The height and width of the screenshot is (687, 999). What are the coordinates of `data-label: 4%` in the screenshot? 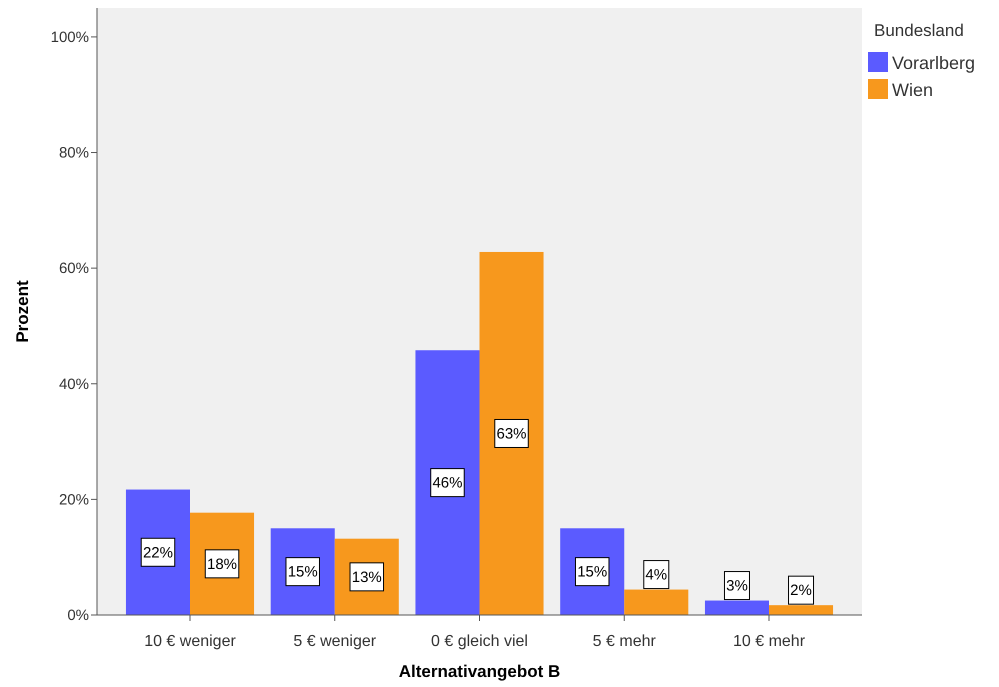 It's located at (656, 575).